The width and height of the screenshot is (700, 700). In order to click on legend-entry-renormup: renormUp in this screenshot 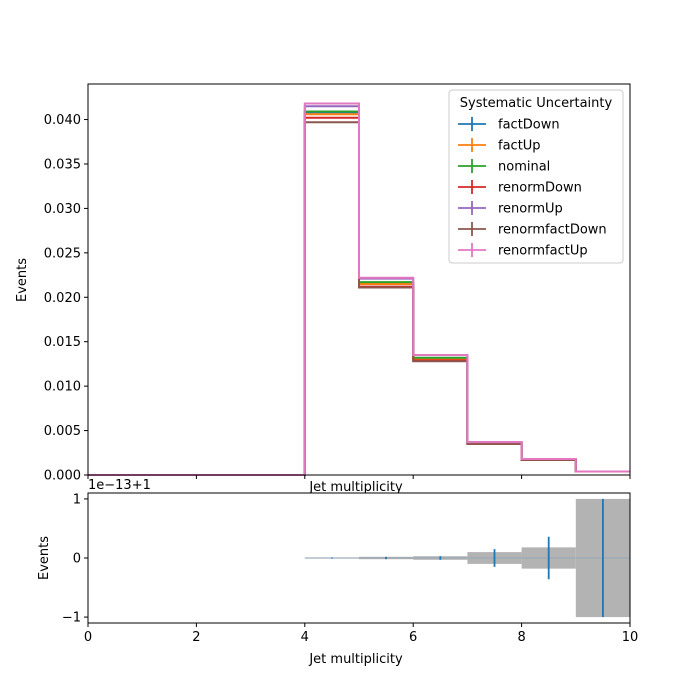, I will do `click(510, 209)`.